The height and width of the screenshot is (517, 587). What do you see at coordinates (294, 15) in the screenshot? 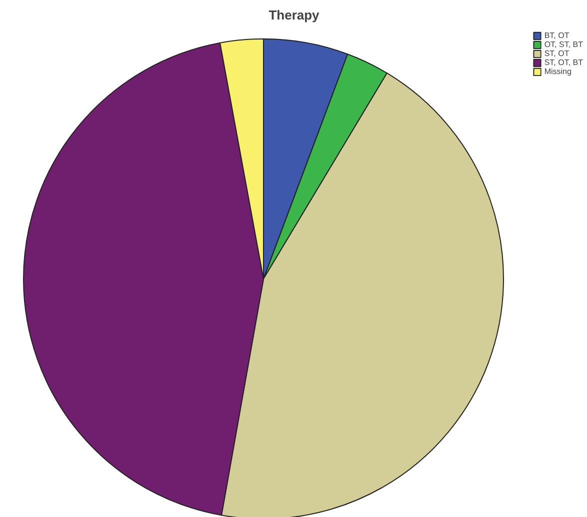
I see `chart-title: Therapy` at bounding box center [294, 15].